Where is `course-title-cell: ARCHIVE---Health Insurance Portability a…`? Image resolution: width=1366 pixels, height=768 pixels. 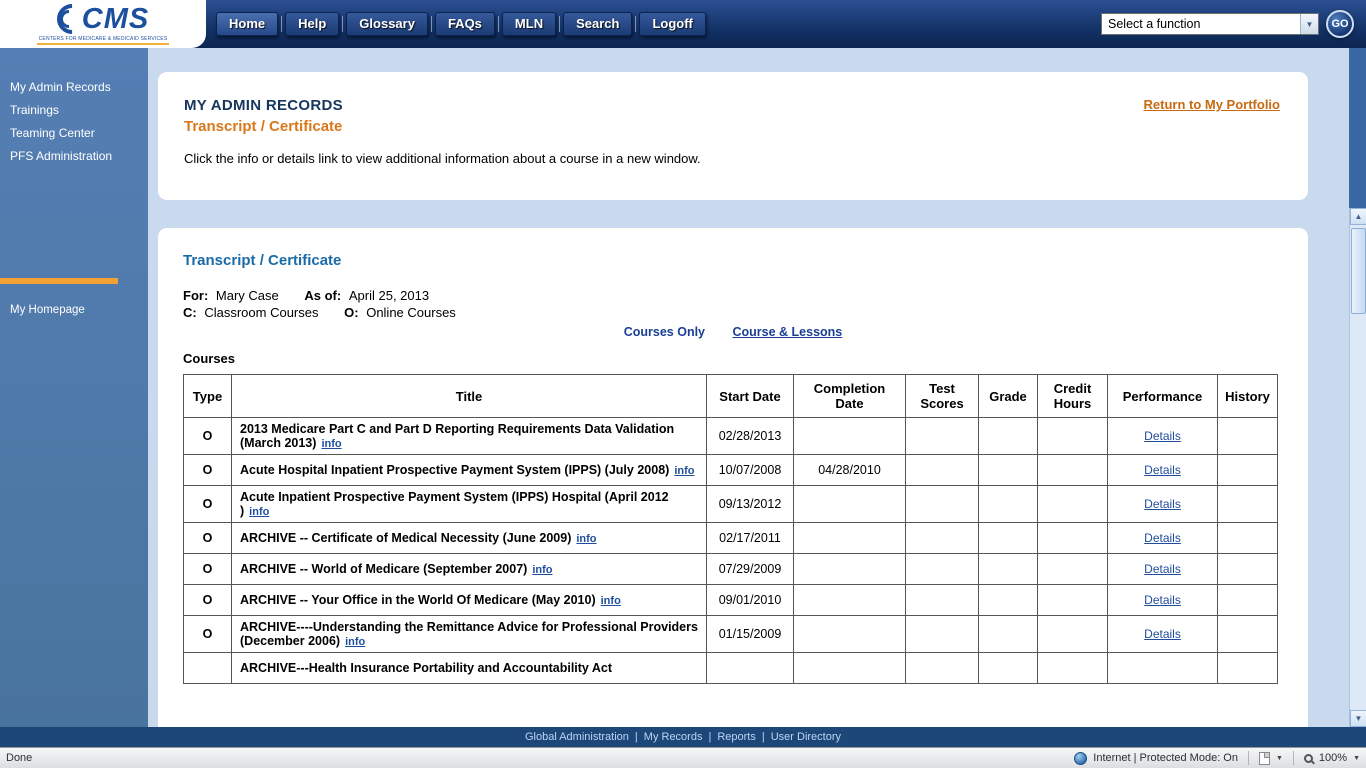 course-title-cell: ARCHIVE---Health Insurance Portability a… is located at coordinates (469, 668).